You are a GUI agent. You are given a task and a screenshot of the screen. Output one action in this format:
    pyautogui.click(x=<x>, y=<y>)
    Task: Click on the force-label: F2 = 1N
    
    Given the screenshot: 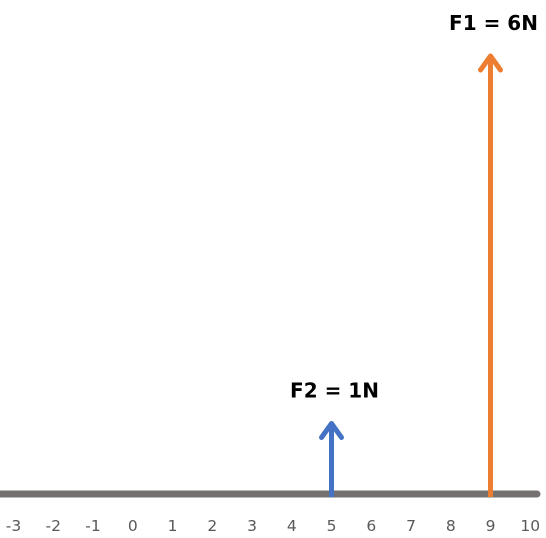 What is the action you would take?
    pyautogui.click(x=334, y=391)
    